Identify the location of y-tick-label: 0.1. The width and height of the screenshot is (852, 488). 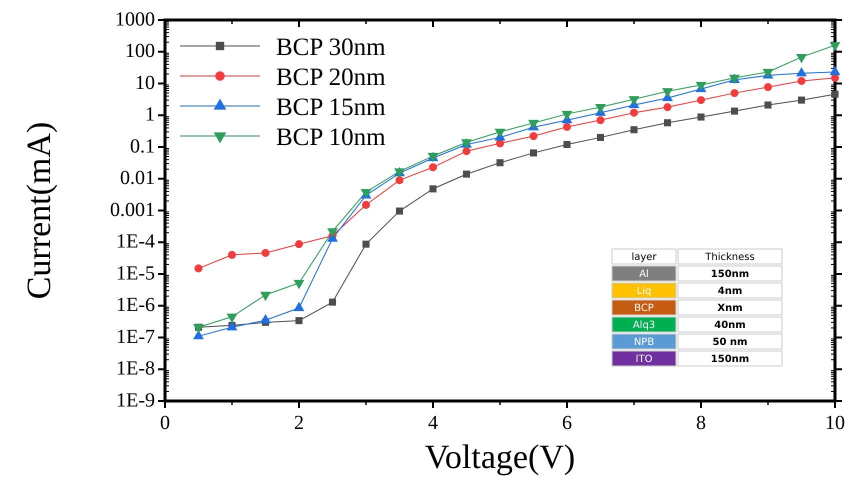
(142, 146).